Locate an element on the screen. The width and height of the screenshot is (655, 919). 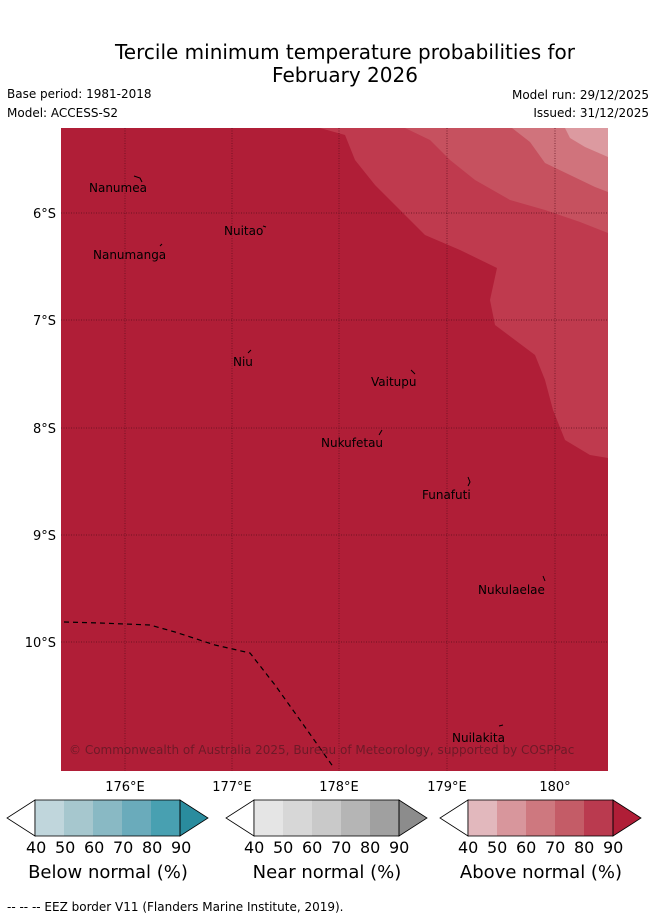
lat-label: 7°S is located at coordinates (44, 321).